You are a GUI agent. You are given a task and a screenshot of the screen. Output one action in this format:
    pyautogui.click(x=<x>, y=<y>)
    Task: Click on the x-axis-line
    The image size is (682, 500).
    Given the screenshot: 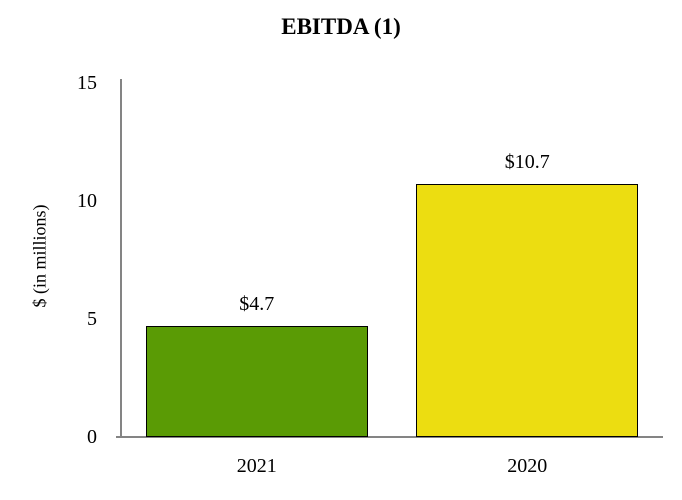 What is the action you would take?
    pyautogui.click(x=389, y=437)
    